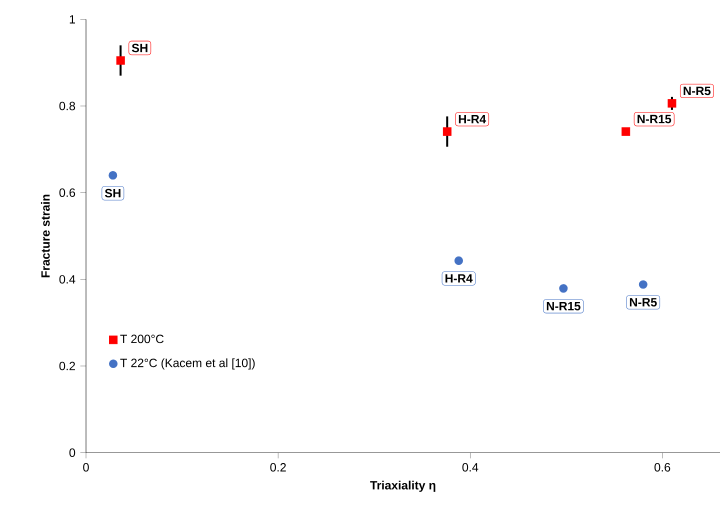 The image size is (720, 514). Describe the element at coordinates (45, 236) in the screenshot. I see `y-axis-title: Fracture strain` at that location.